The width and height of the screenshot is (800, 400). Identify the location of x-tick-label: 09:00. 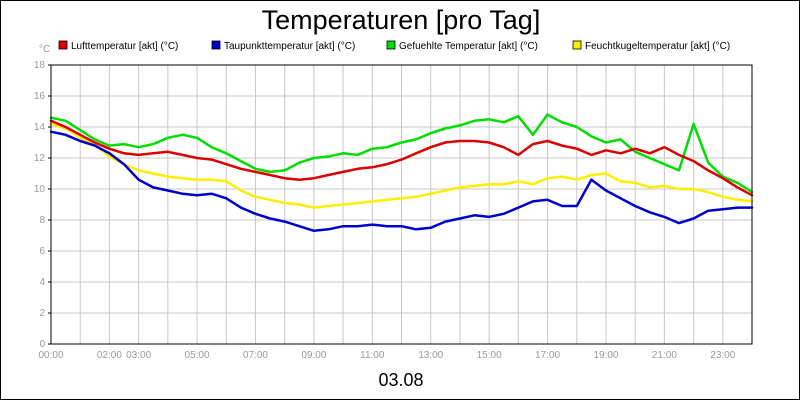
(313, 355).